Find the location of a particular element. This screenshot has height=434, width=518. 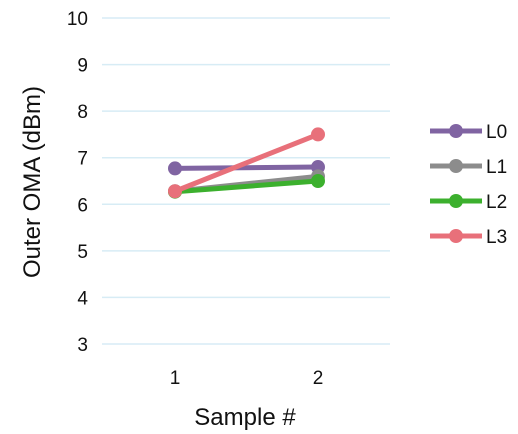

y-tick-label: 3 is located at coordinates (82, 345).